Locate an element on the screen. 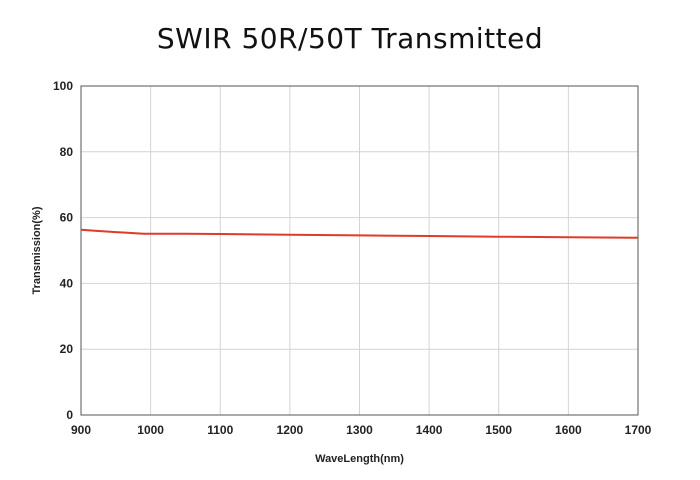 The width and height of the screenshot is (700, 480). x-tick-label: 1700 is located at coordinates (638, 430).